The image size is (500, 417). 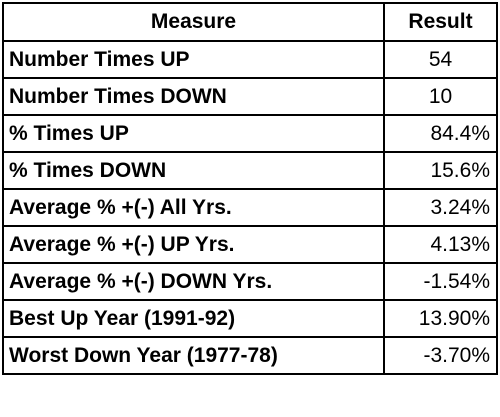 I want to click on table-header-row: Measure Result, so click(x=250, y=22).